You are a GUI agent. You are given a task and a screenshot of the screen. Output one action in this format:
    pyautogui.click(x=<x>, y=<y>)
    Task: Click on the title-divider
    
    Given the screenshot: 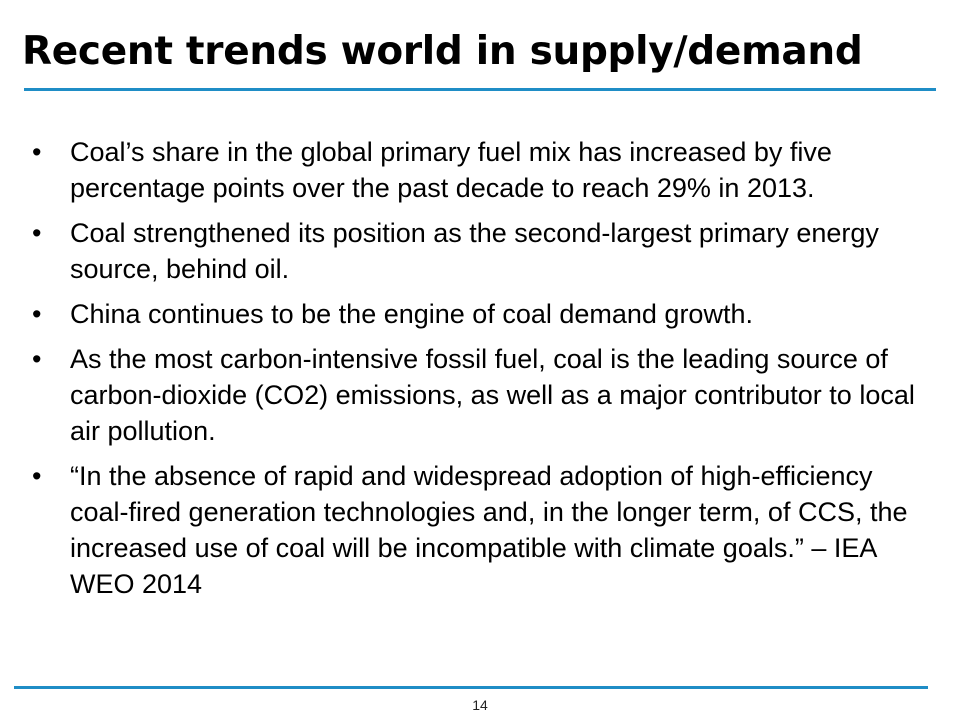 What is the action you would take?
    pyautogui.click(x=480, y=89)
    